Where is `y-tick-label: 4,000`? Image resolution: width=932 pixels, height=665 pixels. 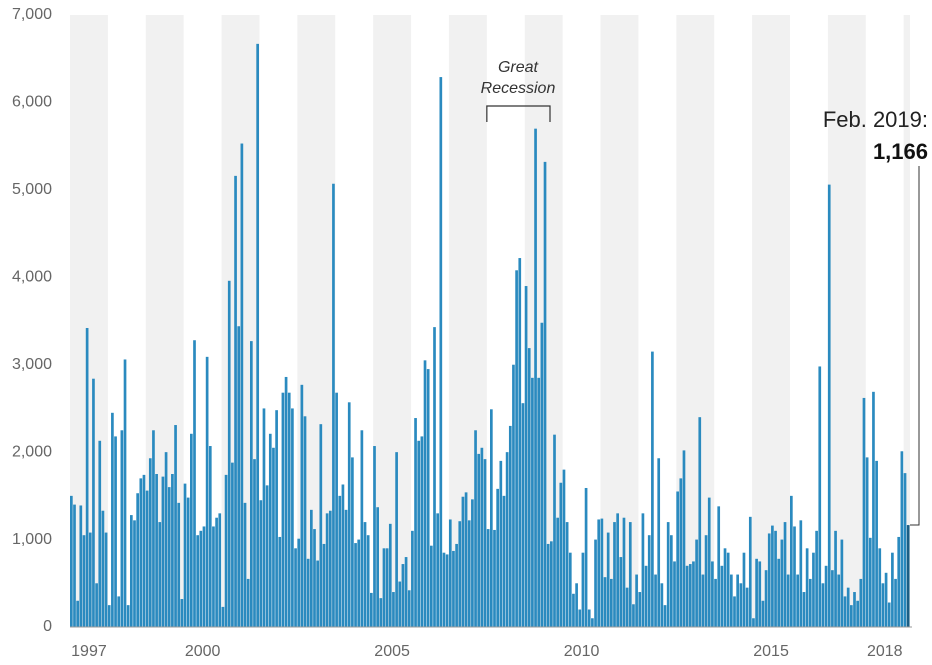 y-tick-label: 4,000 is located at coordinates (32, 277).